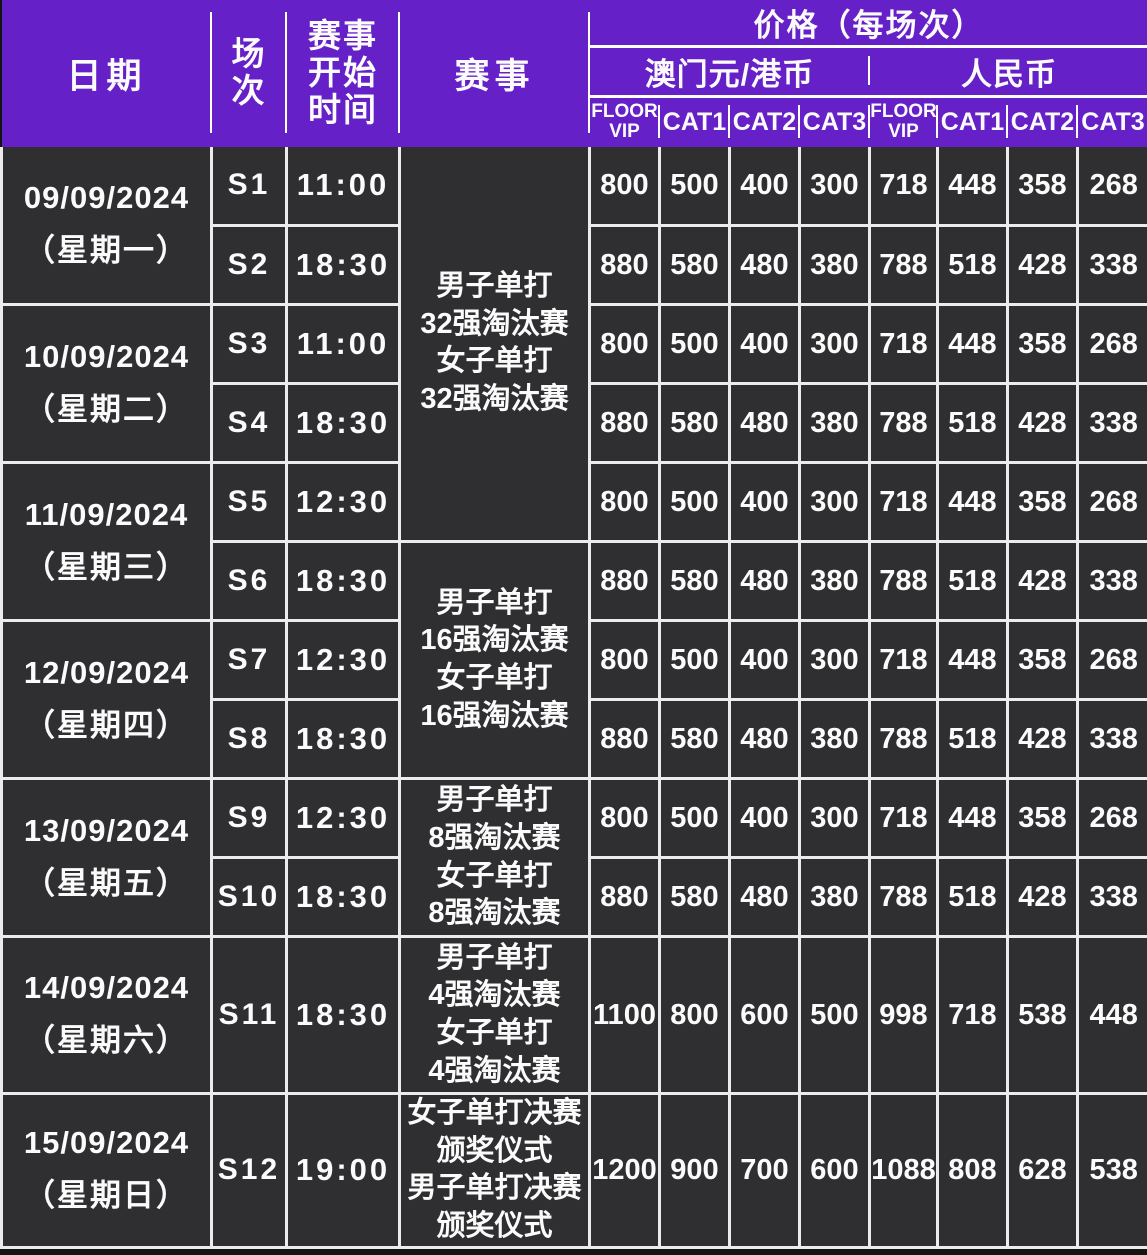 This screenshot has width=1147, height=1255. I want to click on session-cell: S10, so click(249, 897).